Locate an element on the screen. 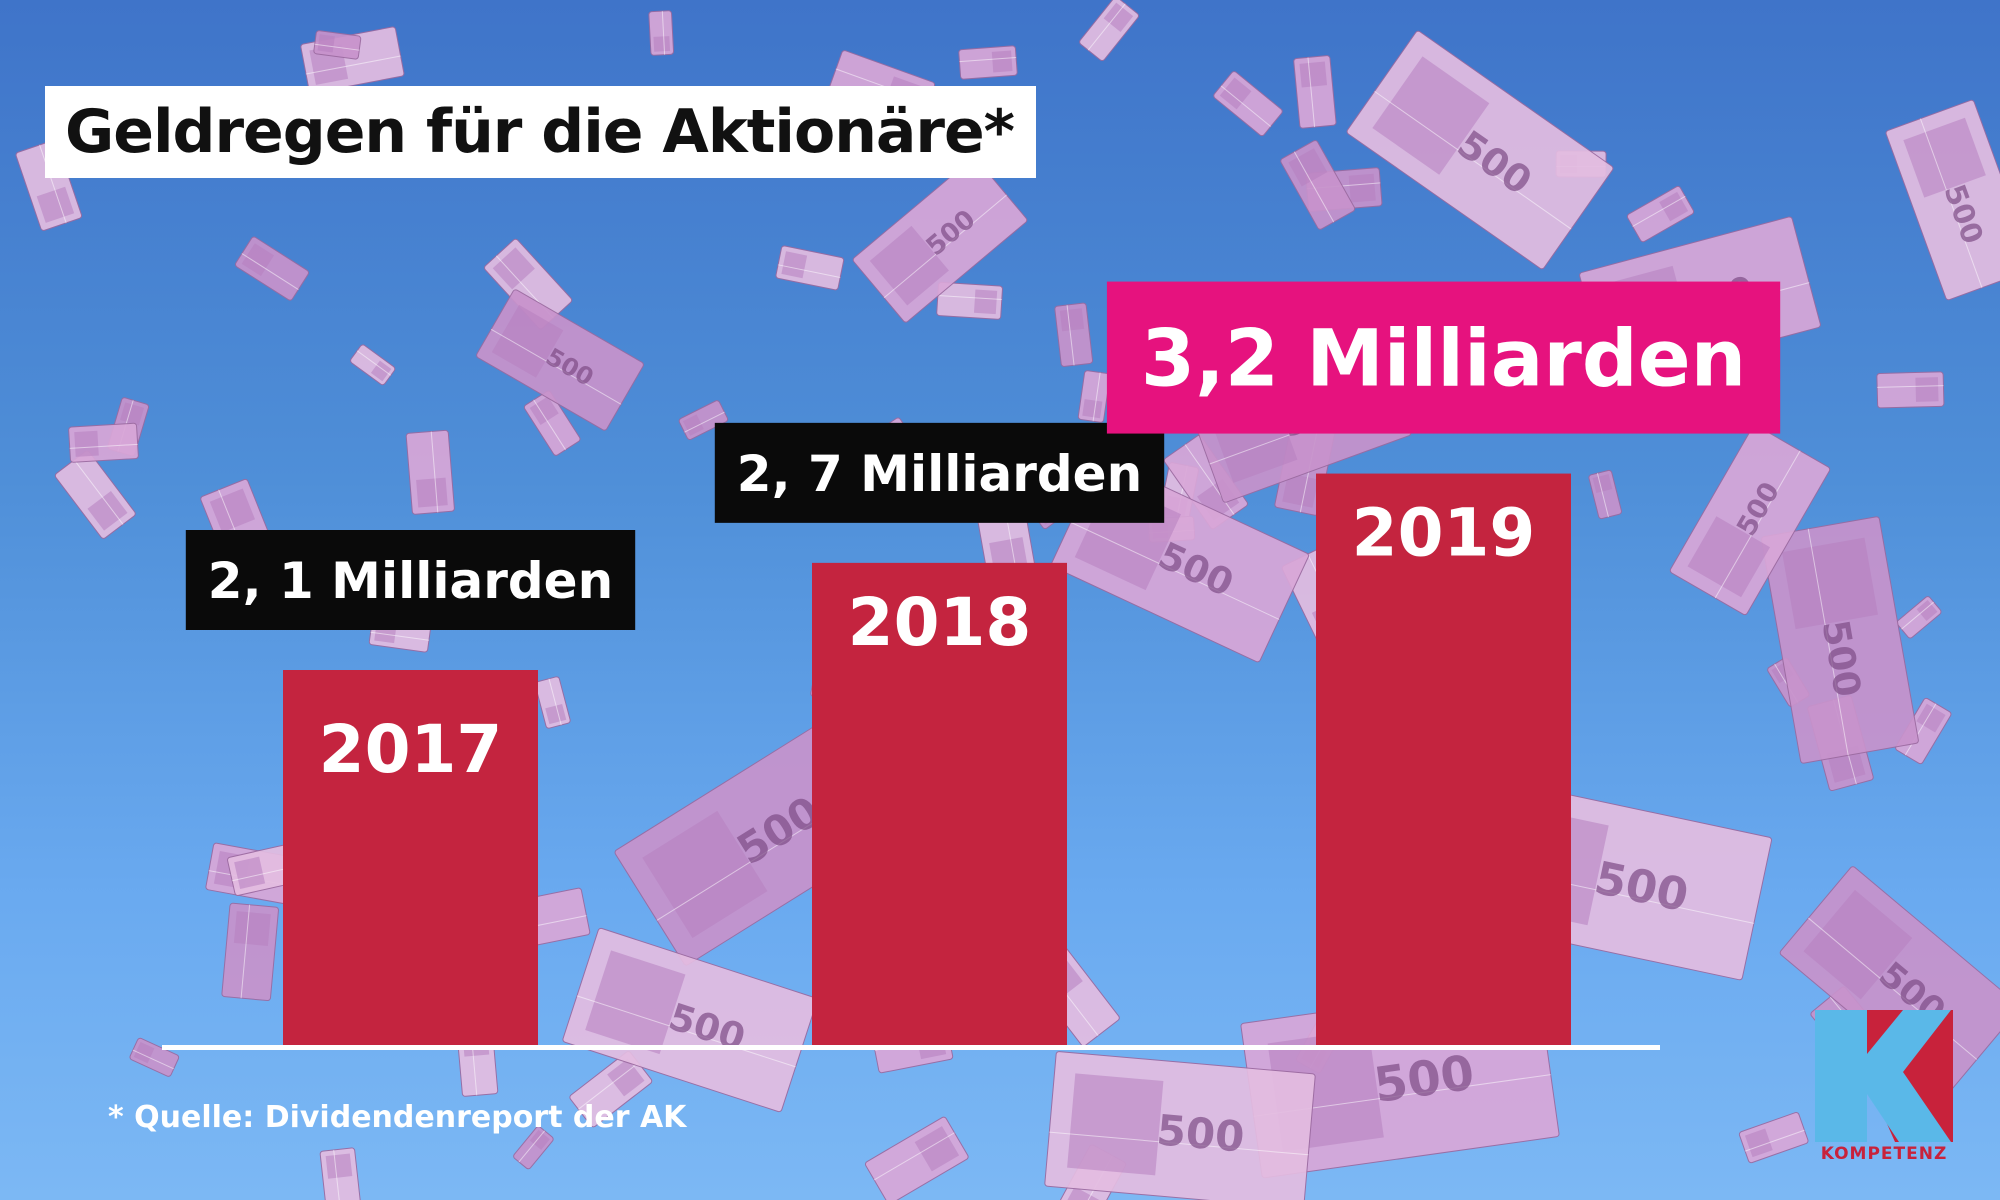 This screenshot has height=1200, width=2000. value-label: 2, 7 Milliarden is located at coordinates (939, 472).